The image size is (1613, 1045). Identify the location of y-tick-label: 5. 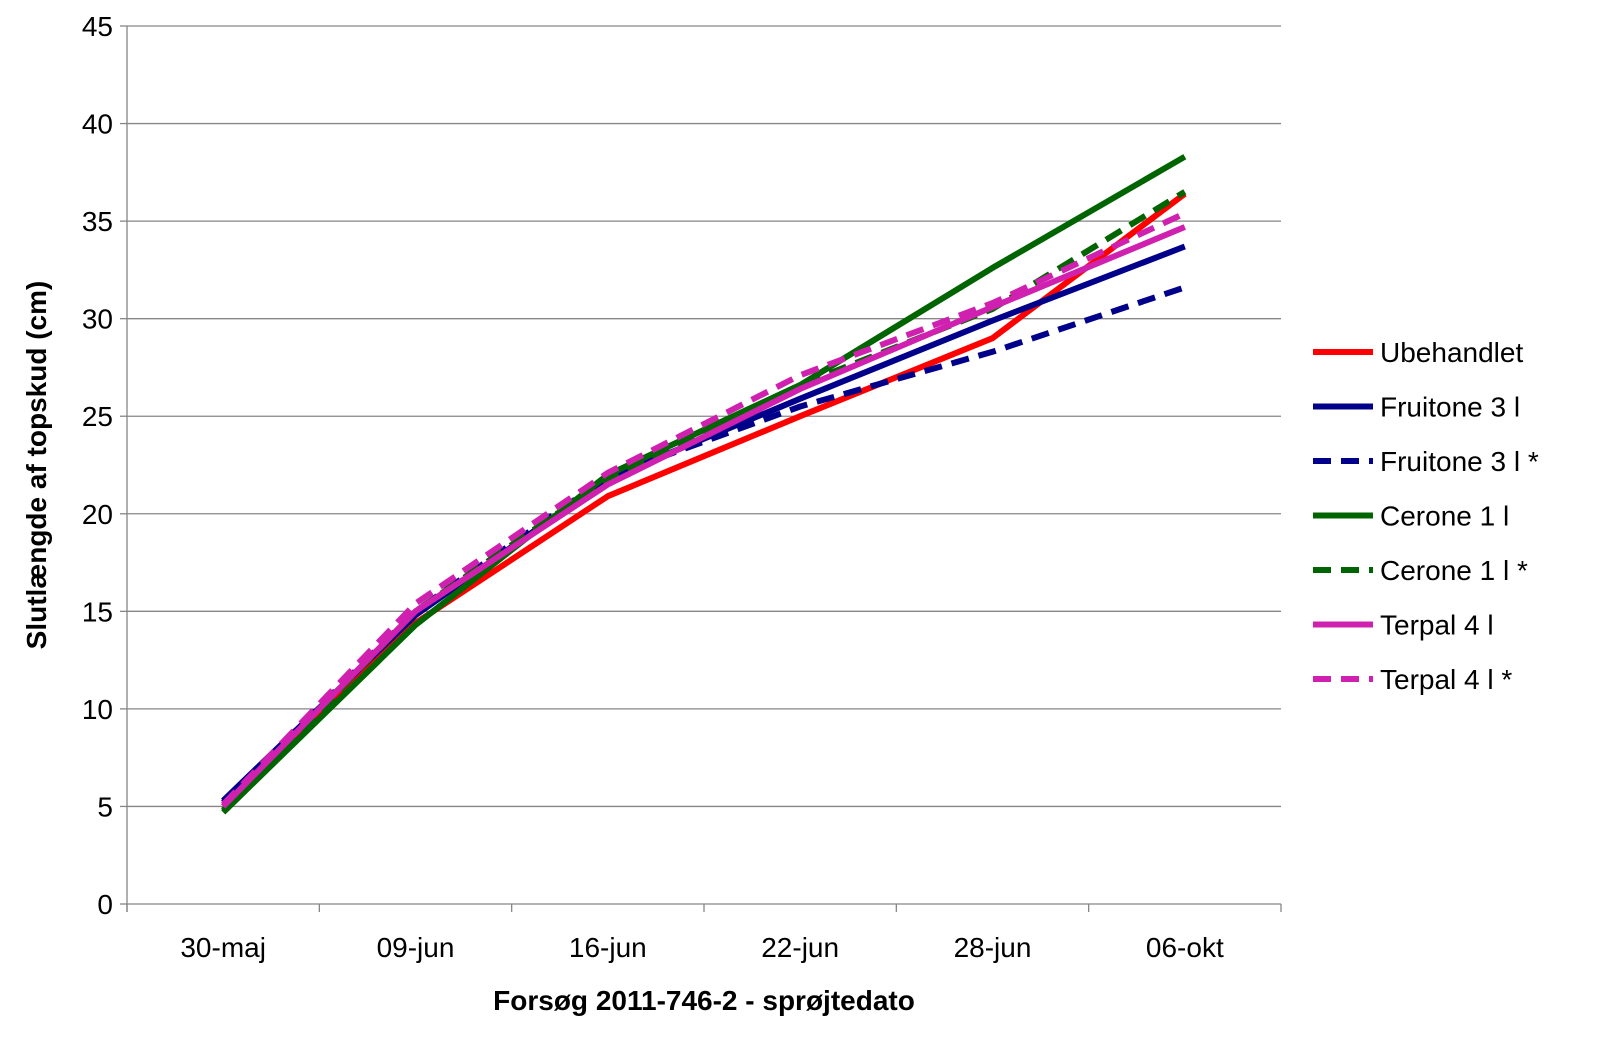
(105, 806).